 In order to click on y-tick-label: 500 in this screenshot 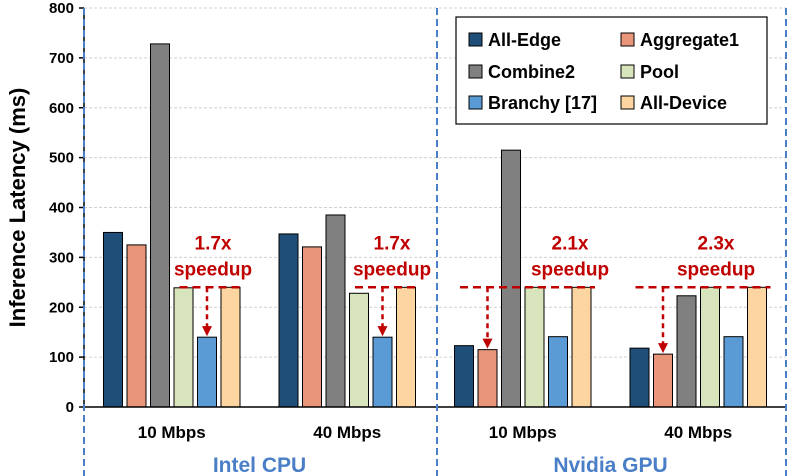, I will do `click(61, 158)`.